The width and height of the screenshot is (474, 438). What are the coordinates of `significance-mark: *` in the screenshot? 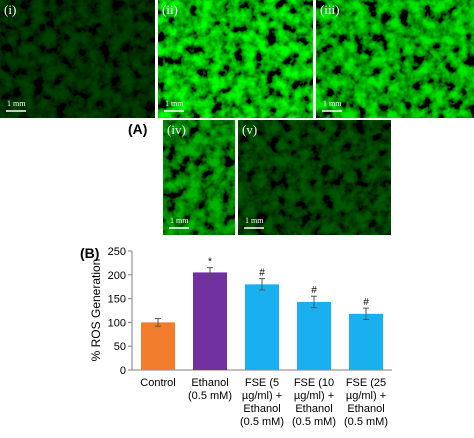 It's located at (210, 262).